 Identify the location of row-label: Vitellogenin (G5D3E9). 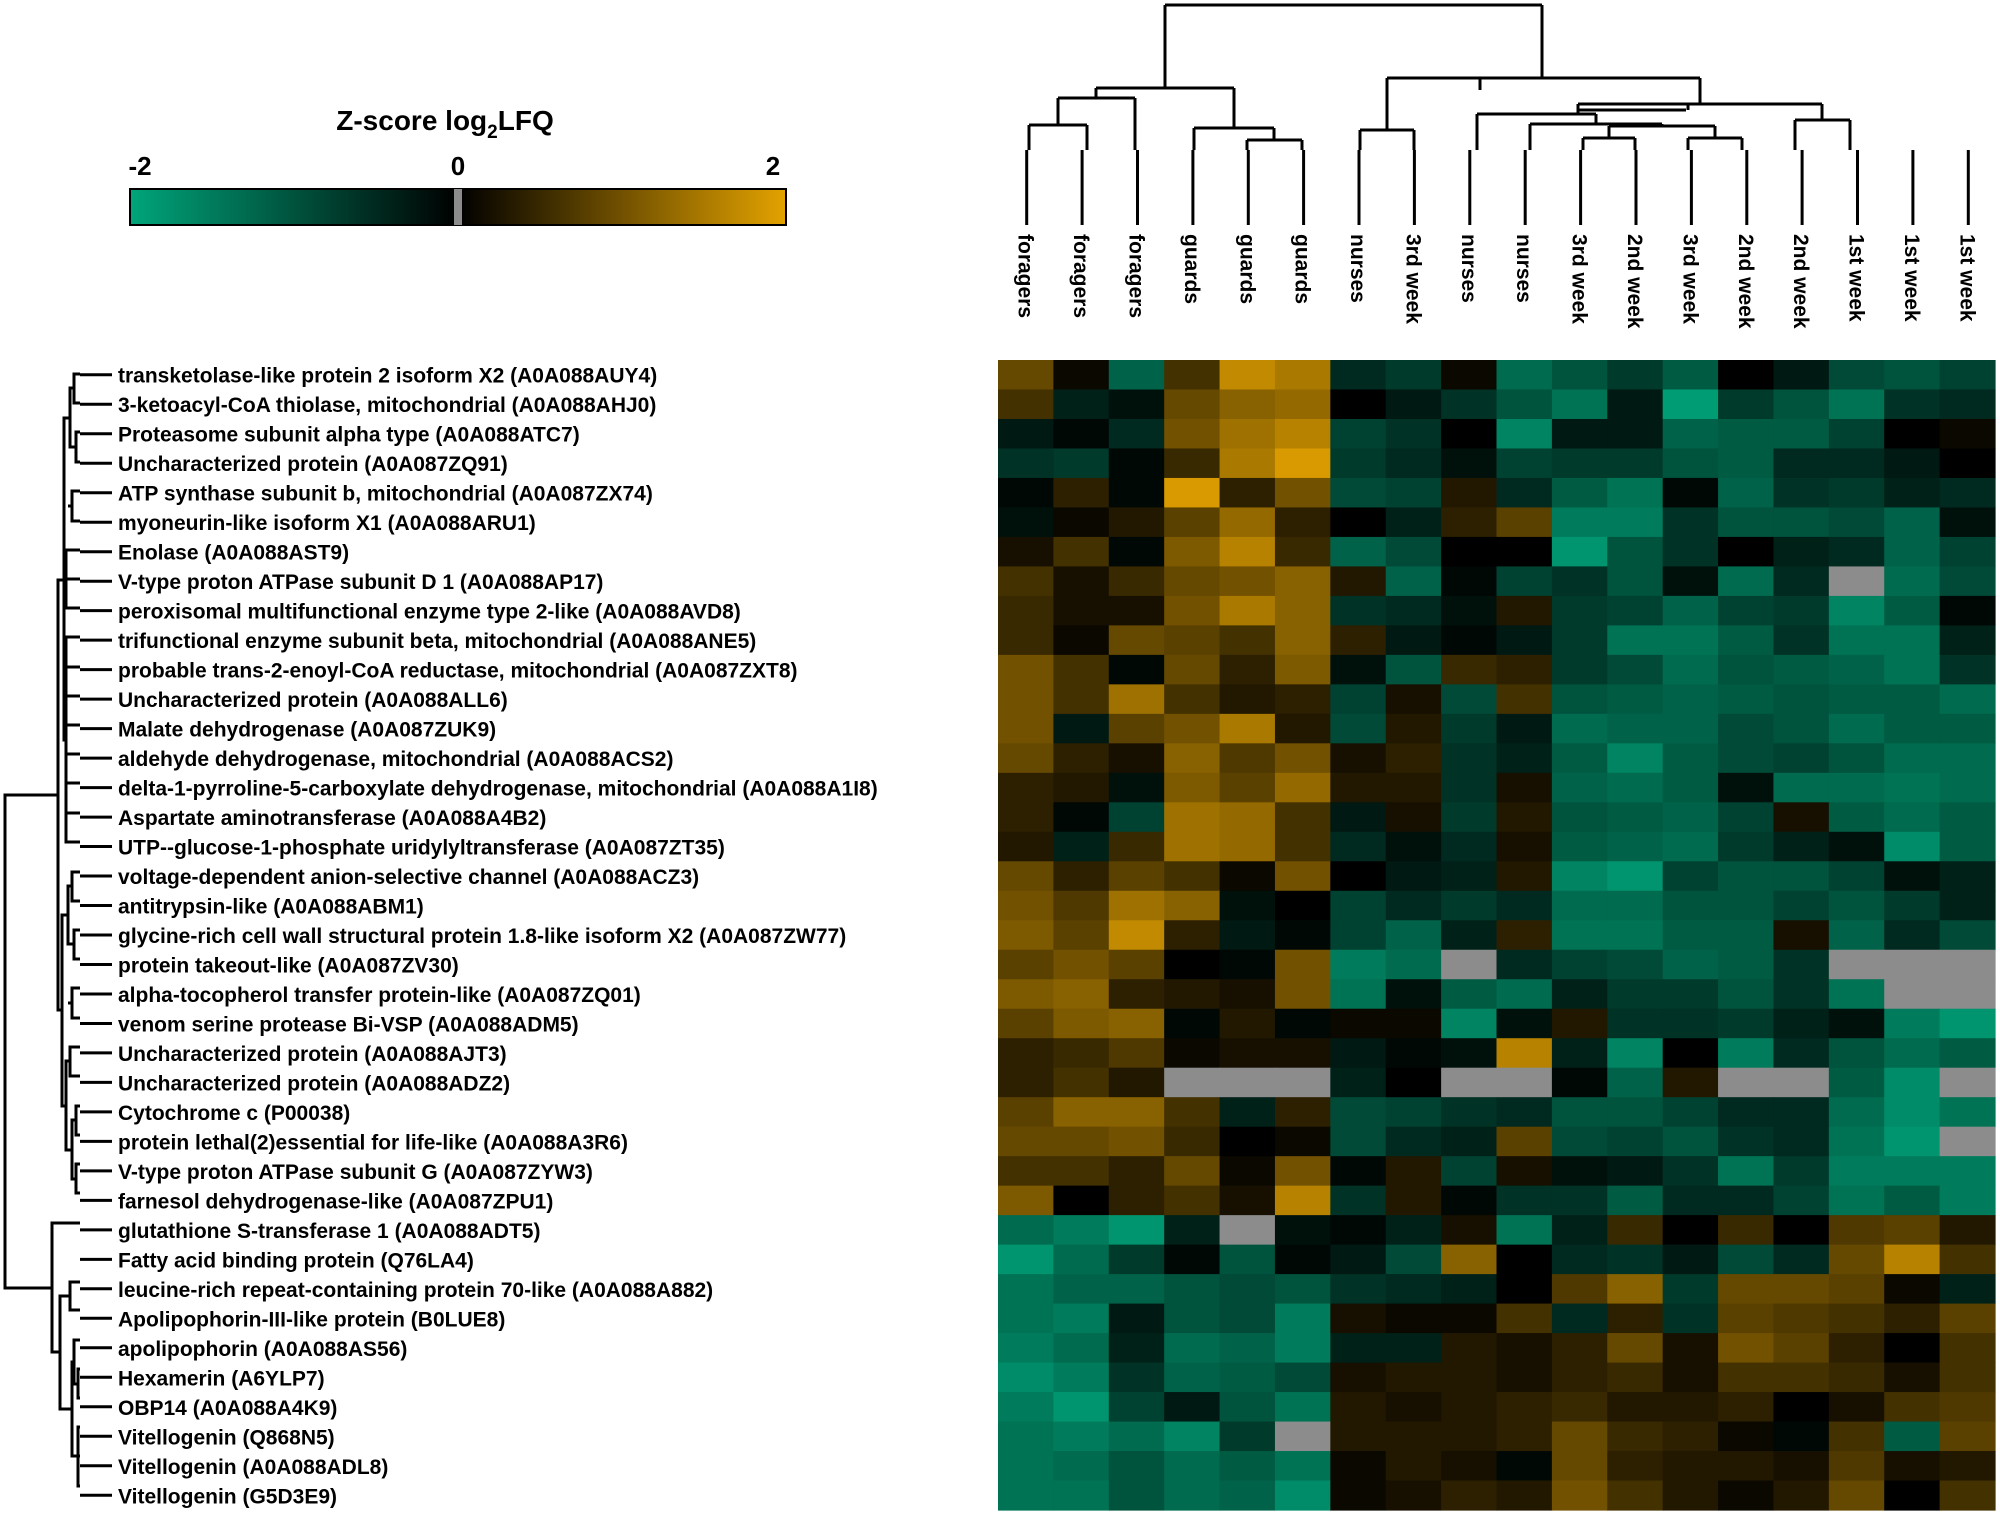
(227, 1496).